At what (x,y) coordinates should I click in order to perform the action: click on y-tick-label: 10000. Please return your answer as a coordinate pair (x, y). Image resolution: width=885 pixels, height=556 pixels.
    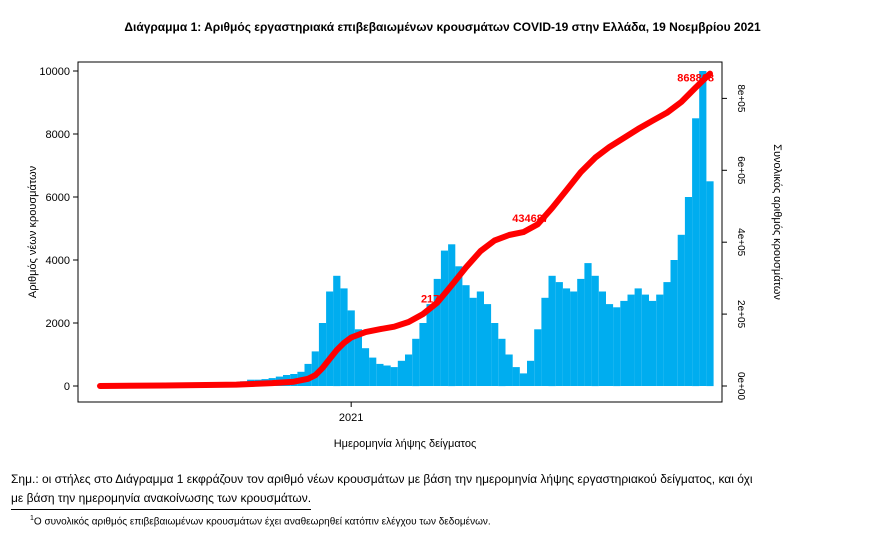
    Looking at the image, I should click on (54, 72).